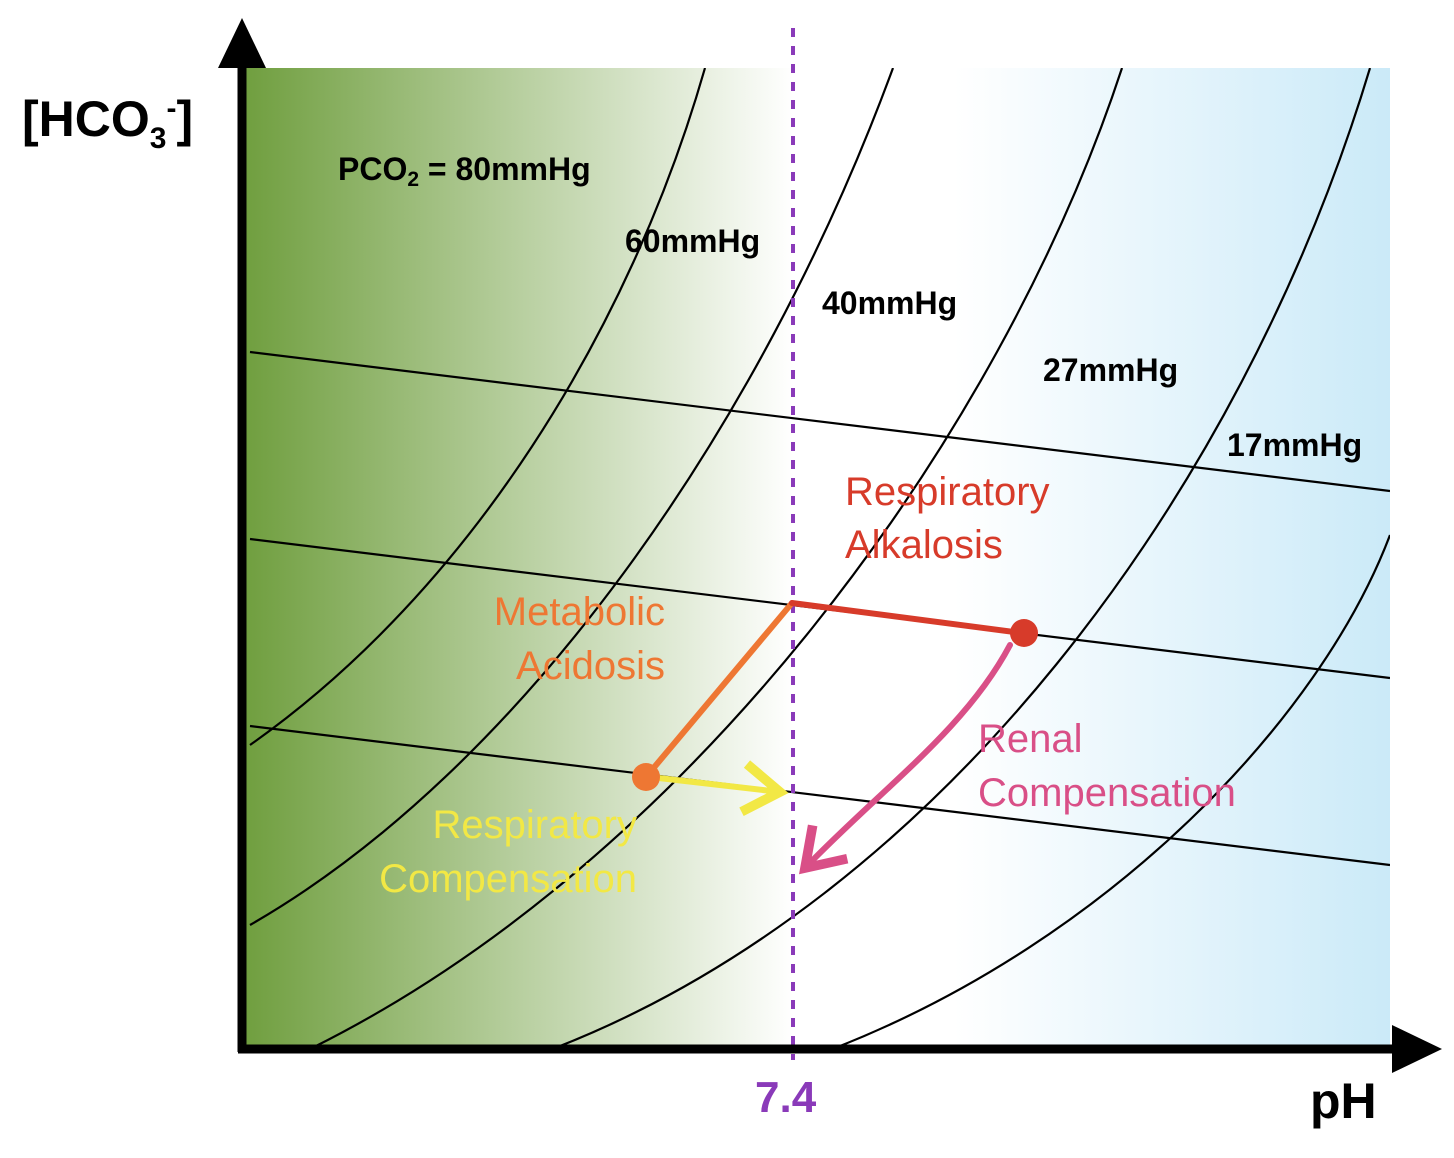 Image resolution: width=1454 pixels, height=1158 pixels. What do you see at coordinates (1294, 445) in the screenshot?
I see `isobar-17-label: 17mmHg` at bounding box center [1294, 445].